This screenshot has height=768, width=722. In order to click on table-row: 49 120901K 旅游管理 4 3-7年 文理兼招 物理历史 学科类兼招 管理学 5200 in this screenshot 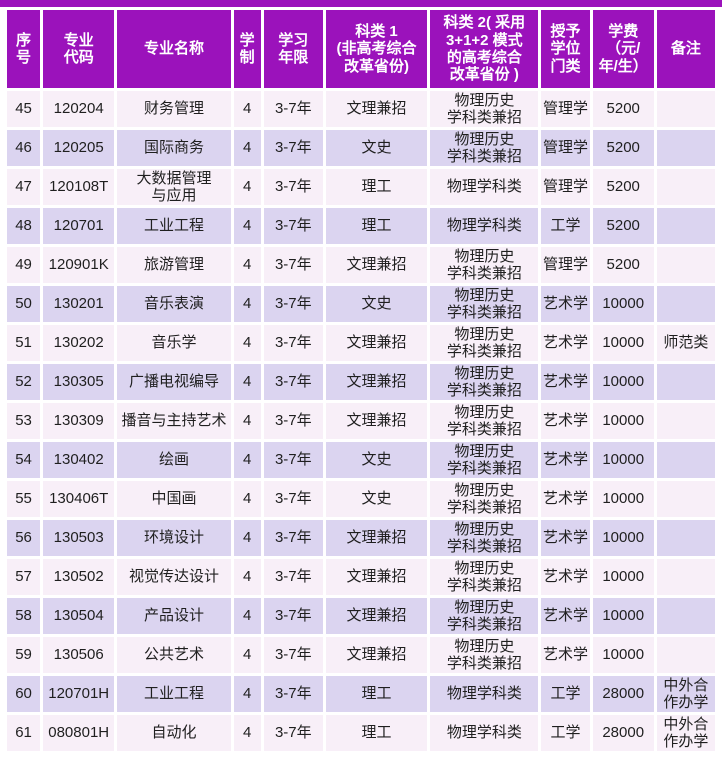, I will do `click(361, 265)`.